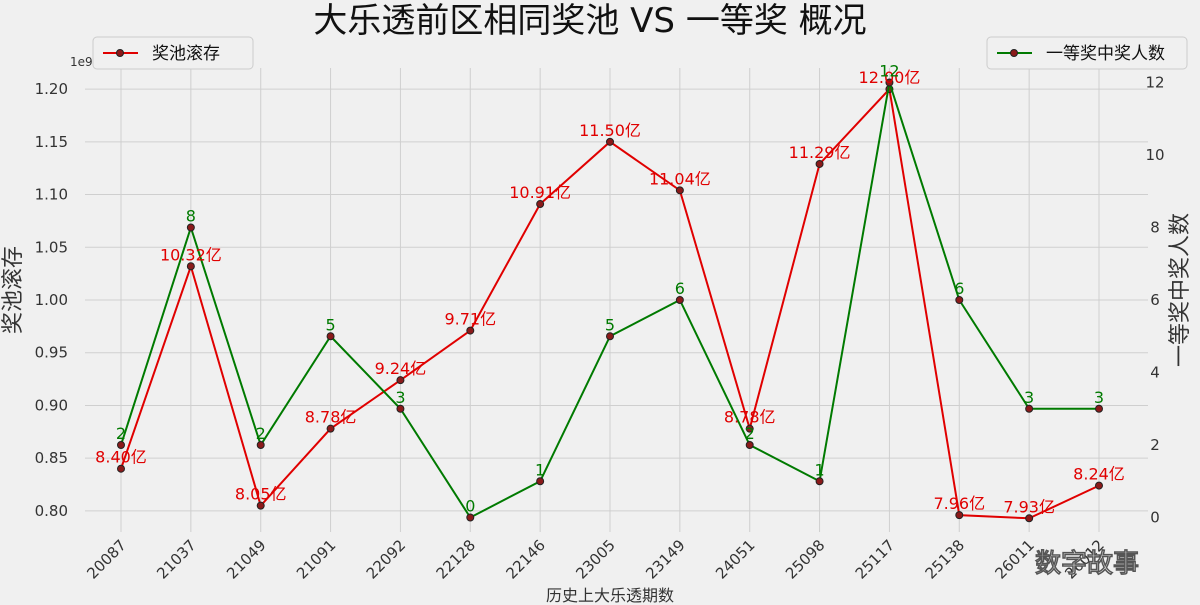  Describe the element at coordinates (589, 21) in the screenshot. I see `chart-title: 大乐透前区相同奖池 VS 一等奖 概况` at that location.